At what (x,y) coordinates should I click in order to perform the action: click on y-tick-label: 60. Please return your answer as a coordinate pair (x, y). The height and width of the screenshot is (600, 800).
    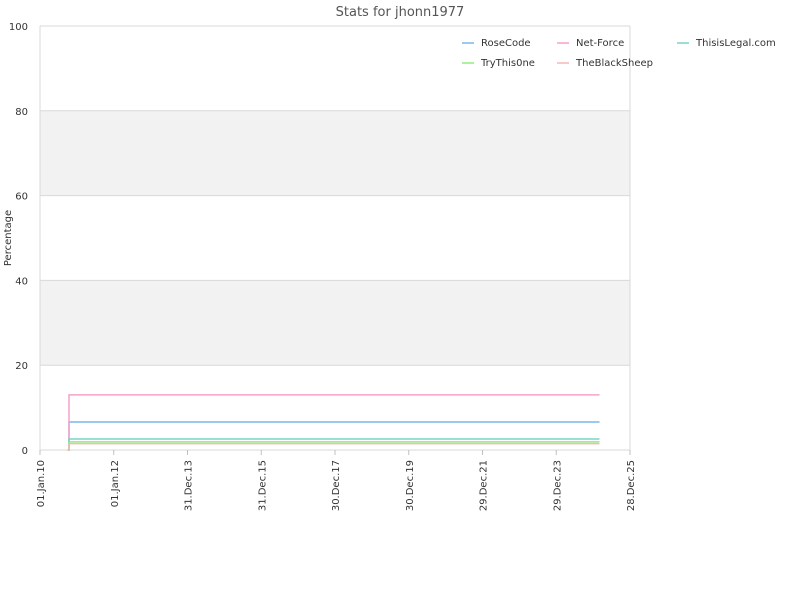
    Looking at the image, I should click on (21, 197).